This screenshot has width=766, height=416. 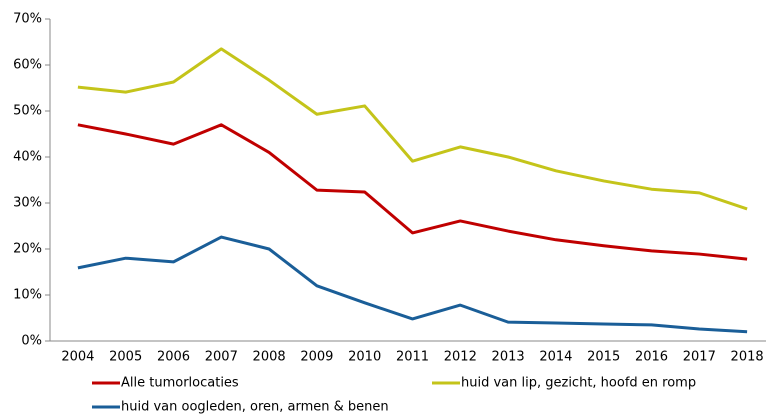 What do you see at coordinates (27, 203) in the screenshot?
I see `y-tick-label: 30%` at bounding box center [27, 203].